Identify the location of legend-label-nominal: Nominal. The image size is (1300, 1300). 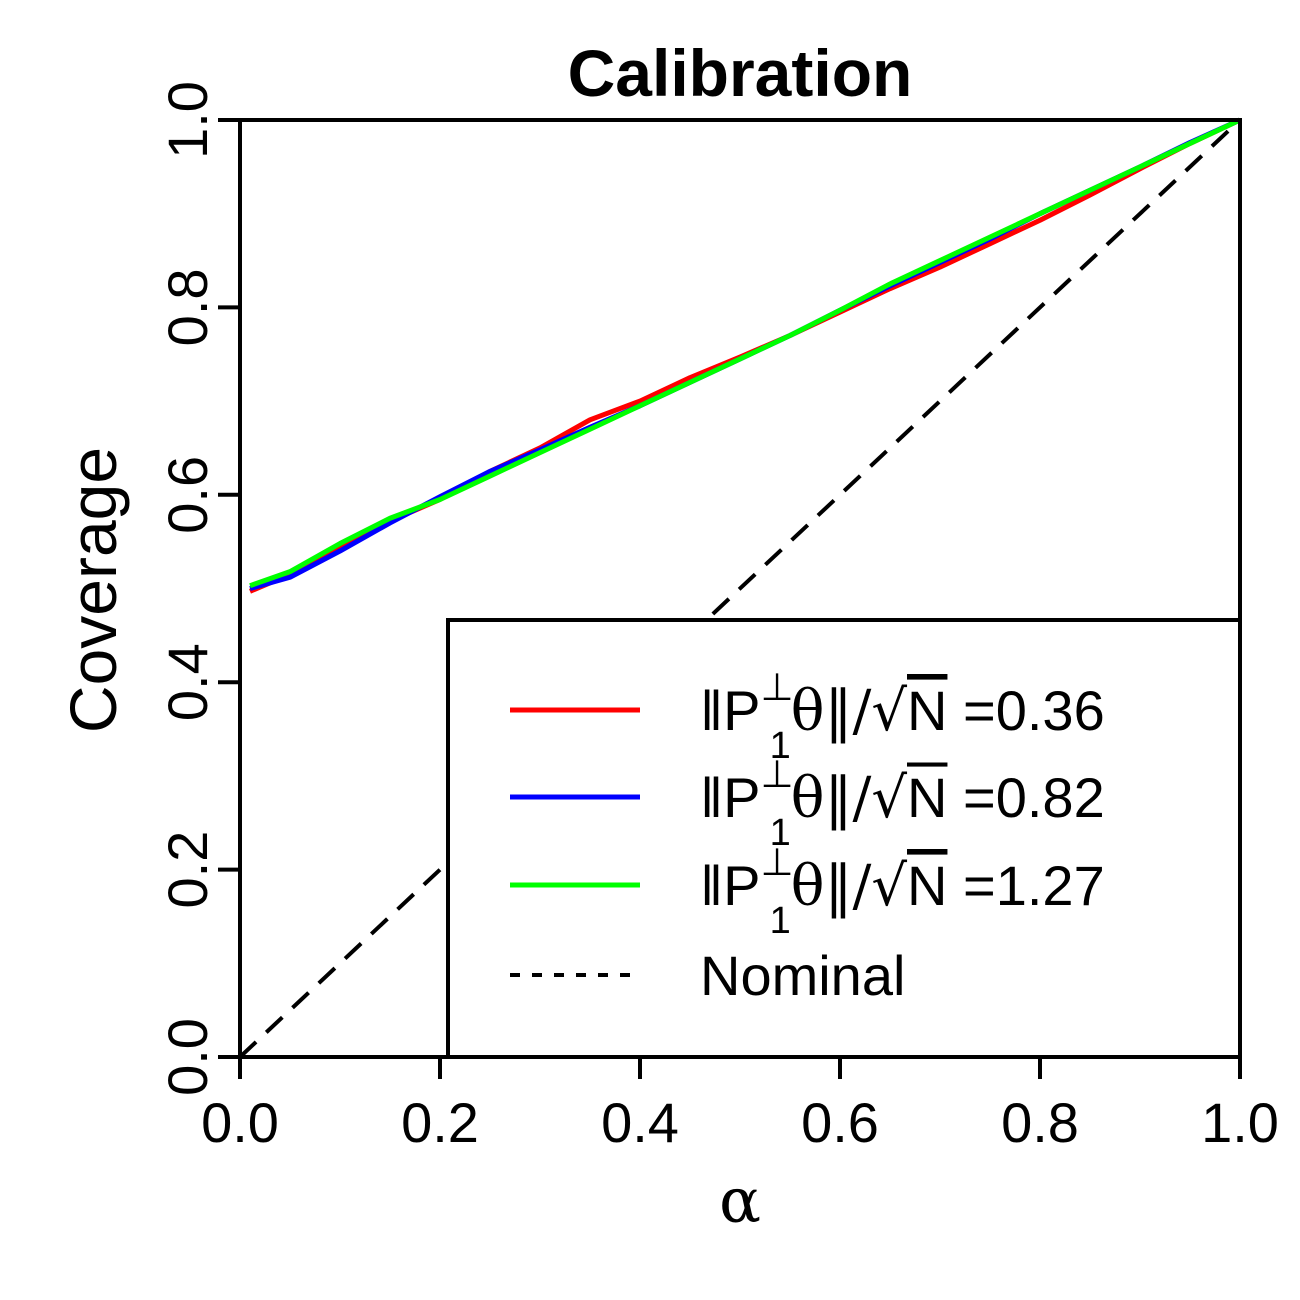
(802, 975).